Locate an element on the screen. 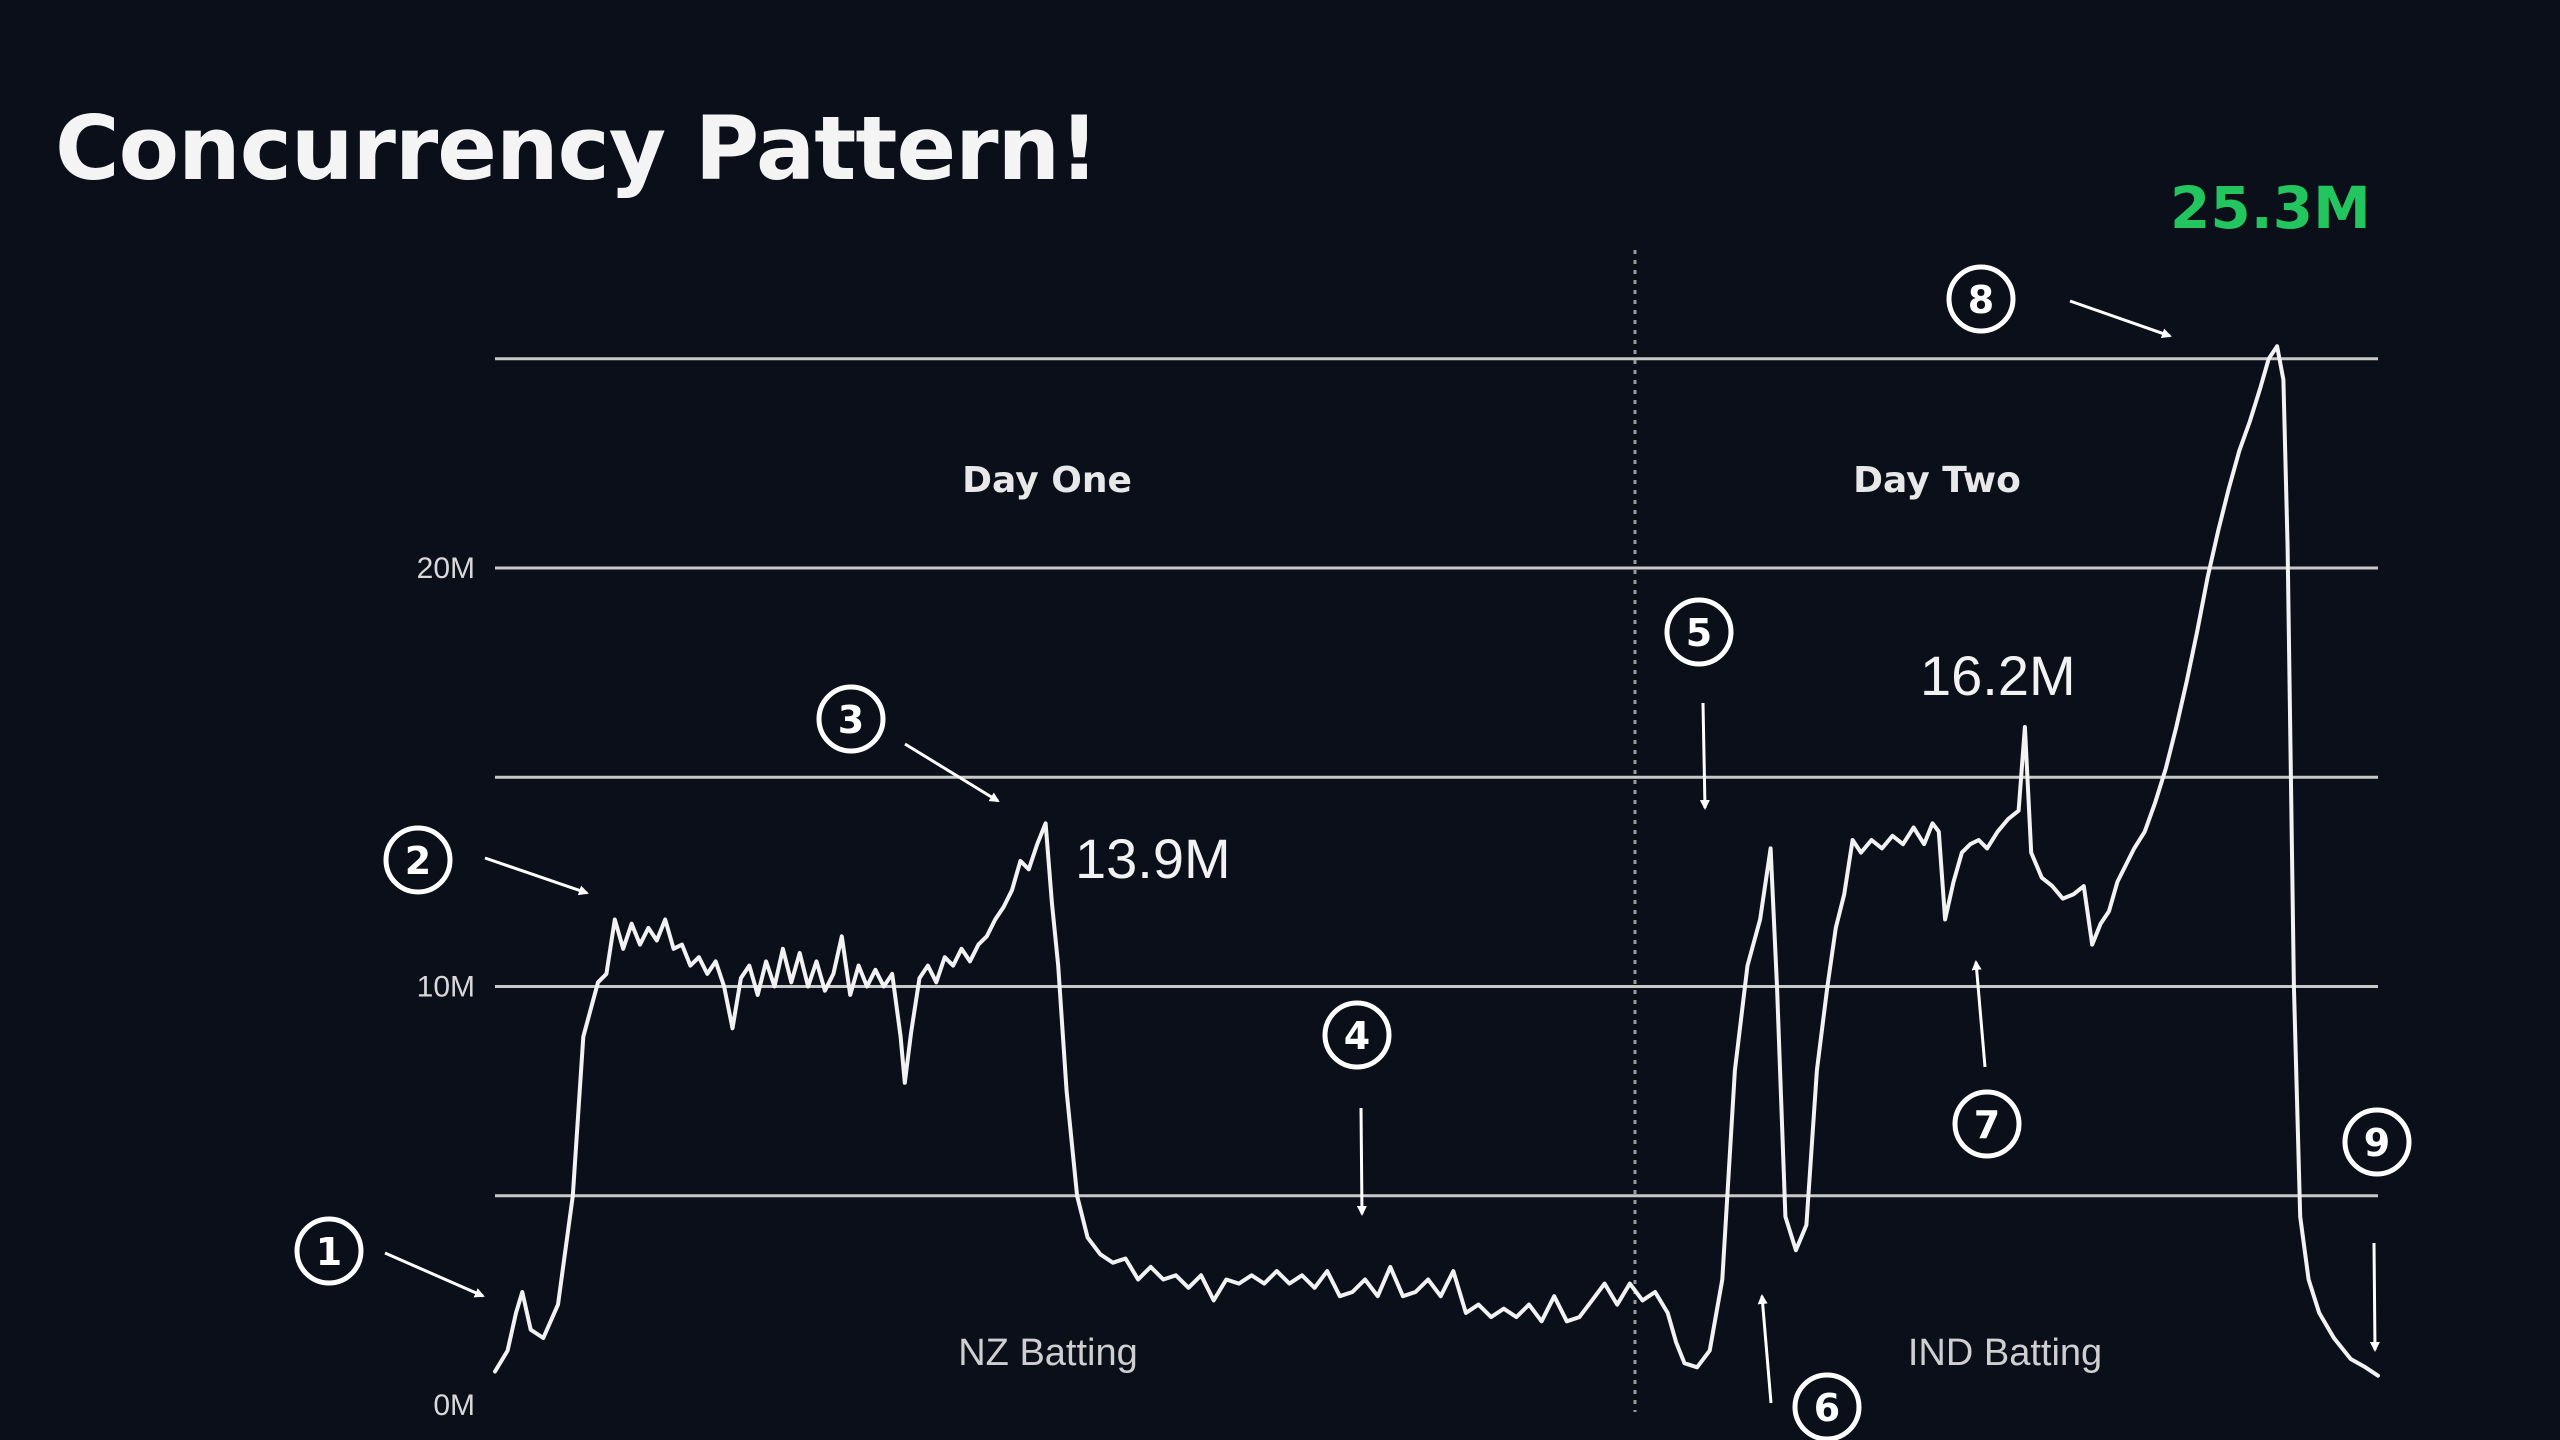 The image size is (2560, 1440). svg-text: 9 is located at coordinates (2377, 1143).